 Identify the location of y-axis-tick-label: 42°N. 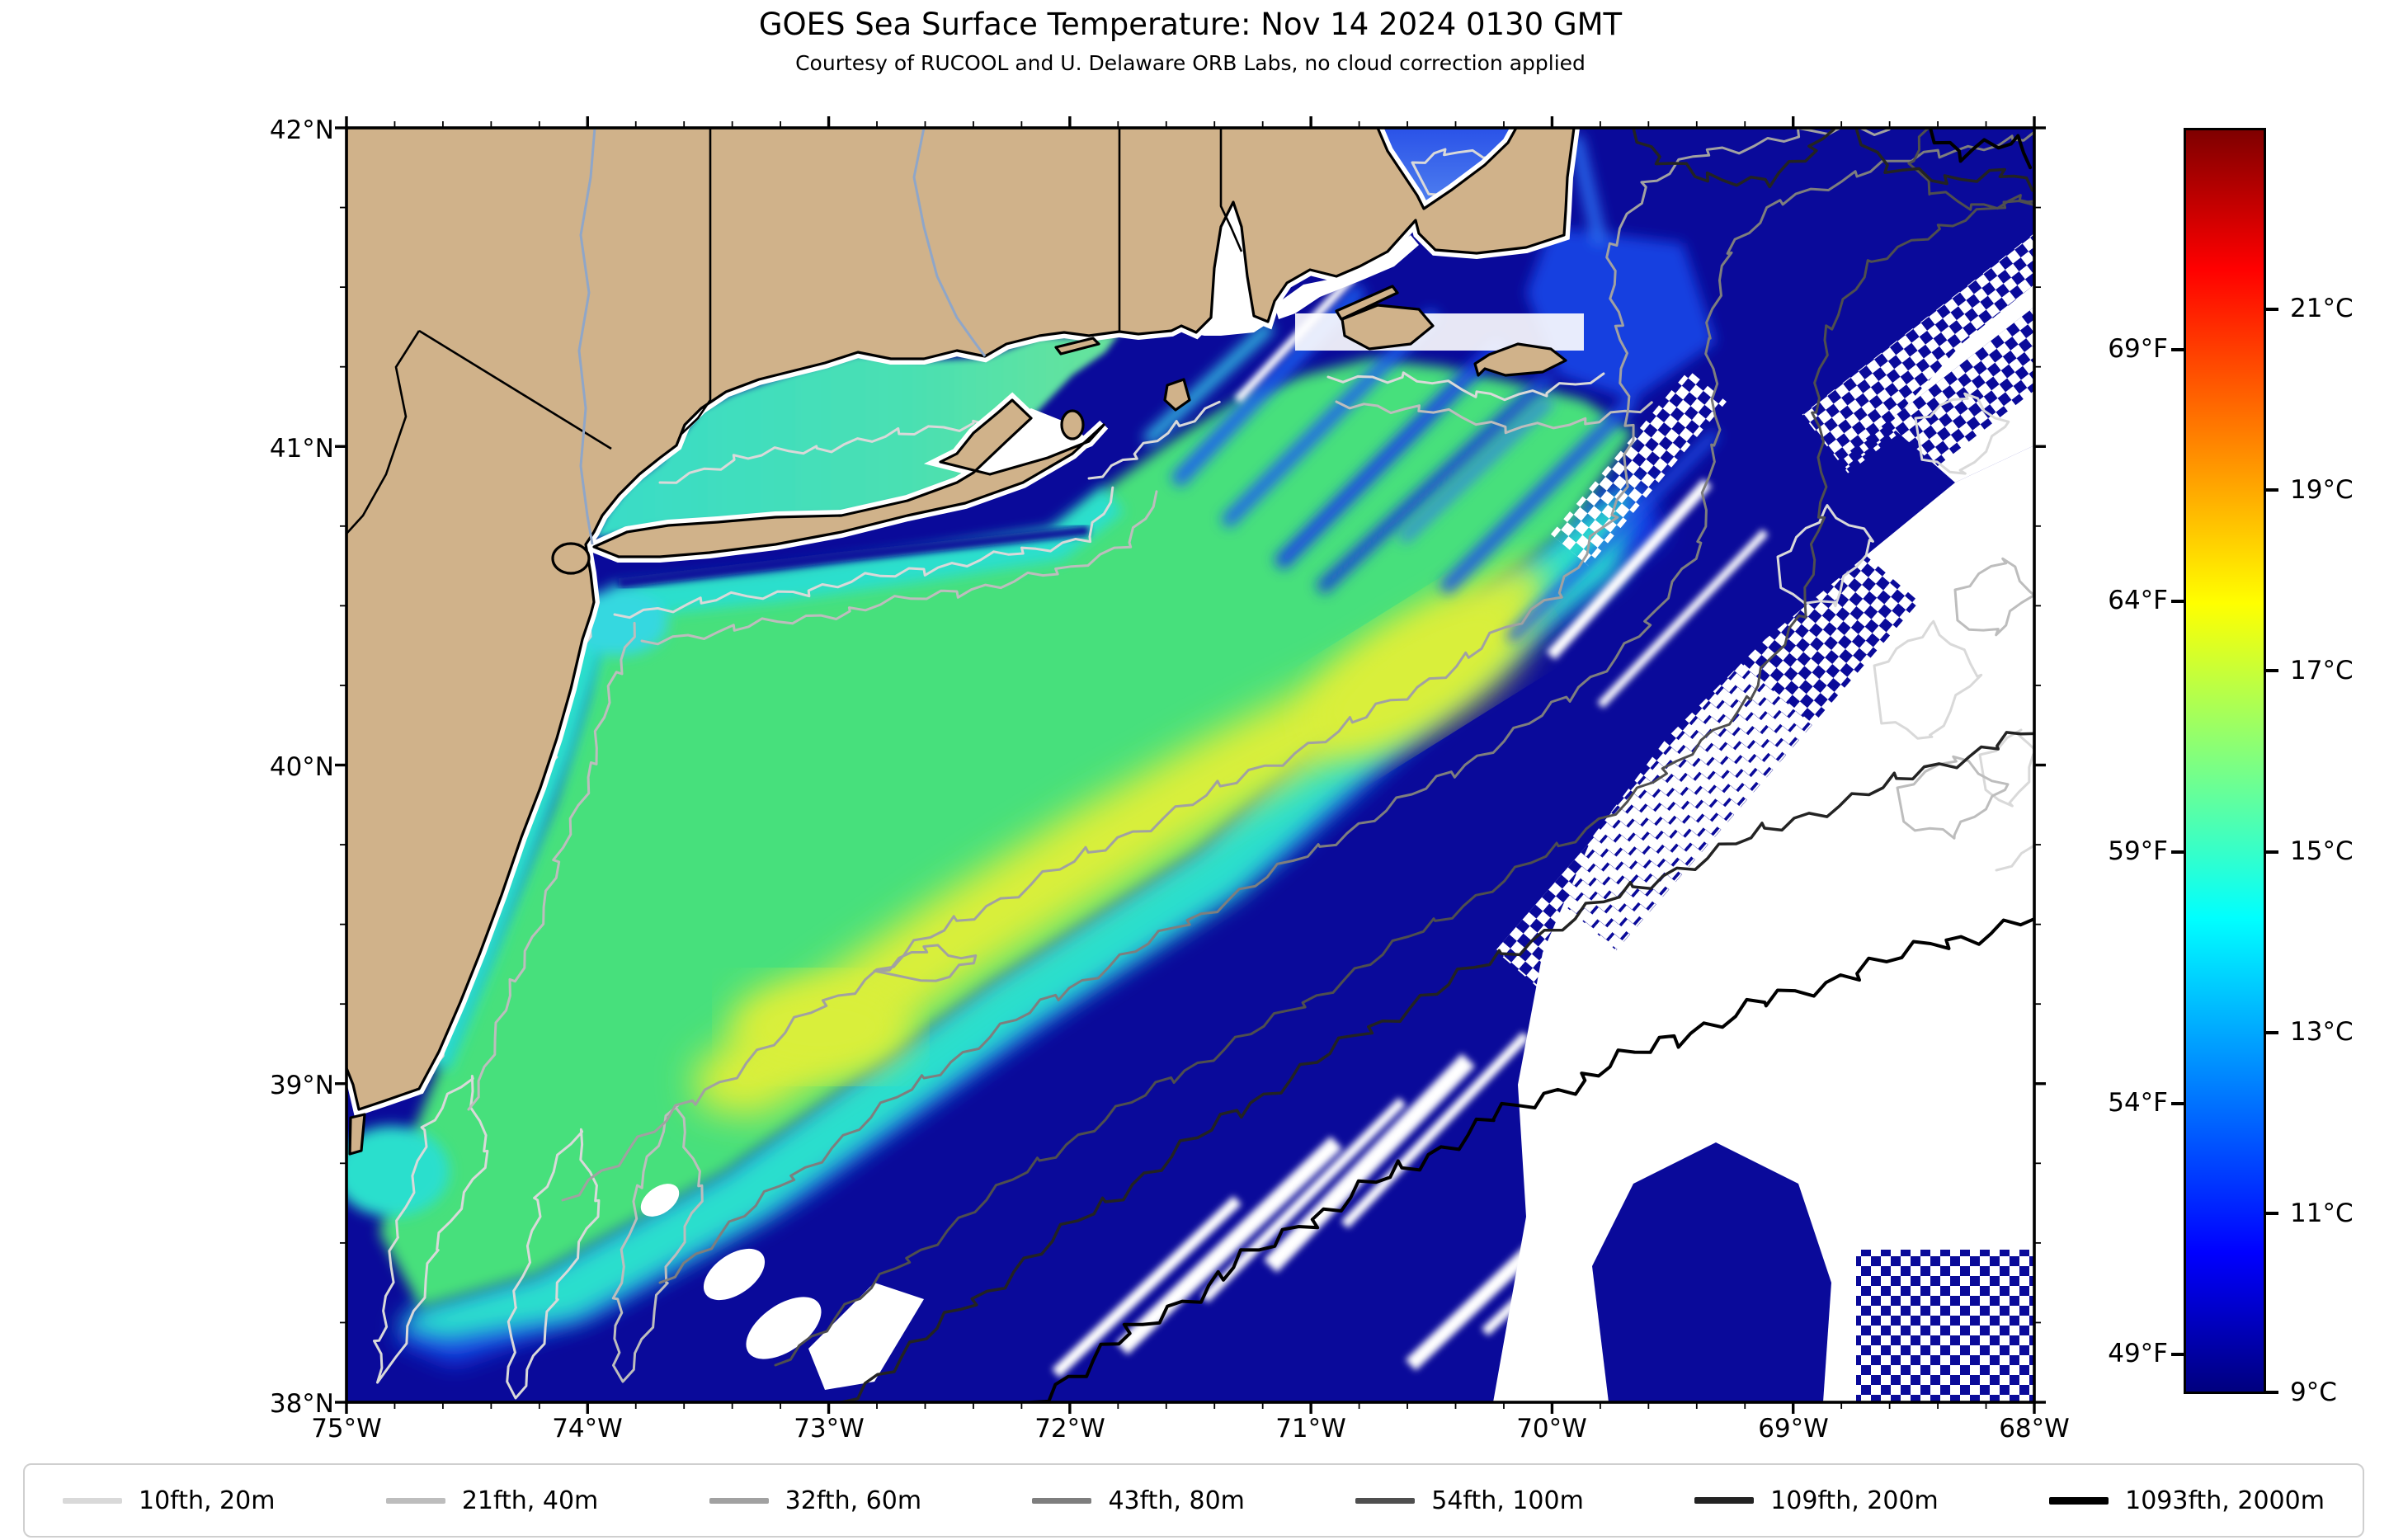
(301, 130).